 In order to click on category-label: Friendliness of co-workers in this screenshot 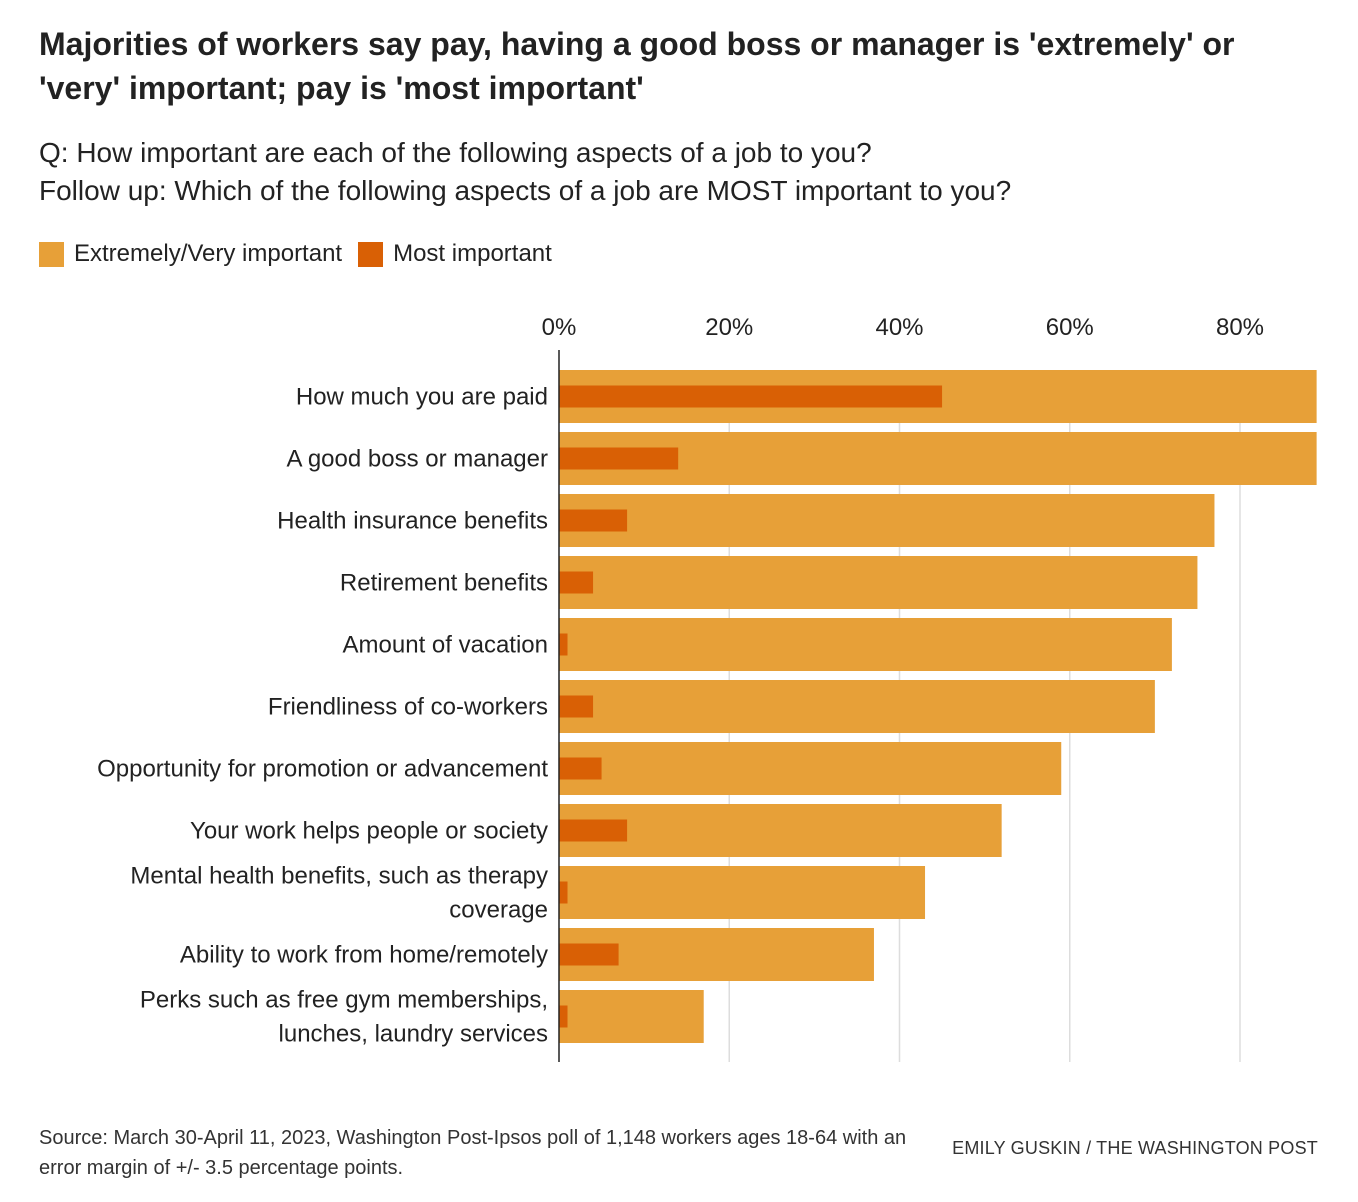, I will do `click(408, 707)`.